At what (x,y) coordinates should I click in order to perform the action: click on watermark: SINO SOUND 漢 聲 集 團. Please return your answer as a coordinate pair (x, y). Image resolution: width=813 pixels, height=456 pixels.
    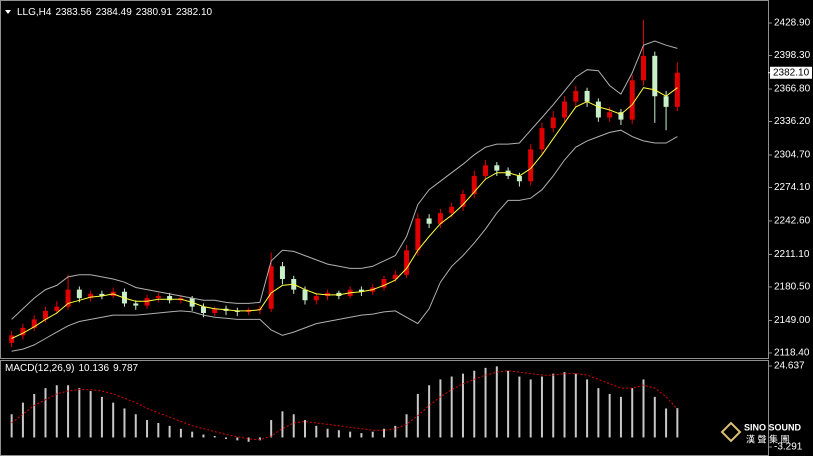
    Looking at the image, I should click on (761, 432).